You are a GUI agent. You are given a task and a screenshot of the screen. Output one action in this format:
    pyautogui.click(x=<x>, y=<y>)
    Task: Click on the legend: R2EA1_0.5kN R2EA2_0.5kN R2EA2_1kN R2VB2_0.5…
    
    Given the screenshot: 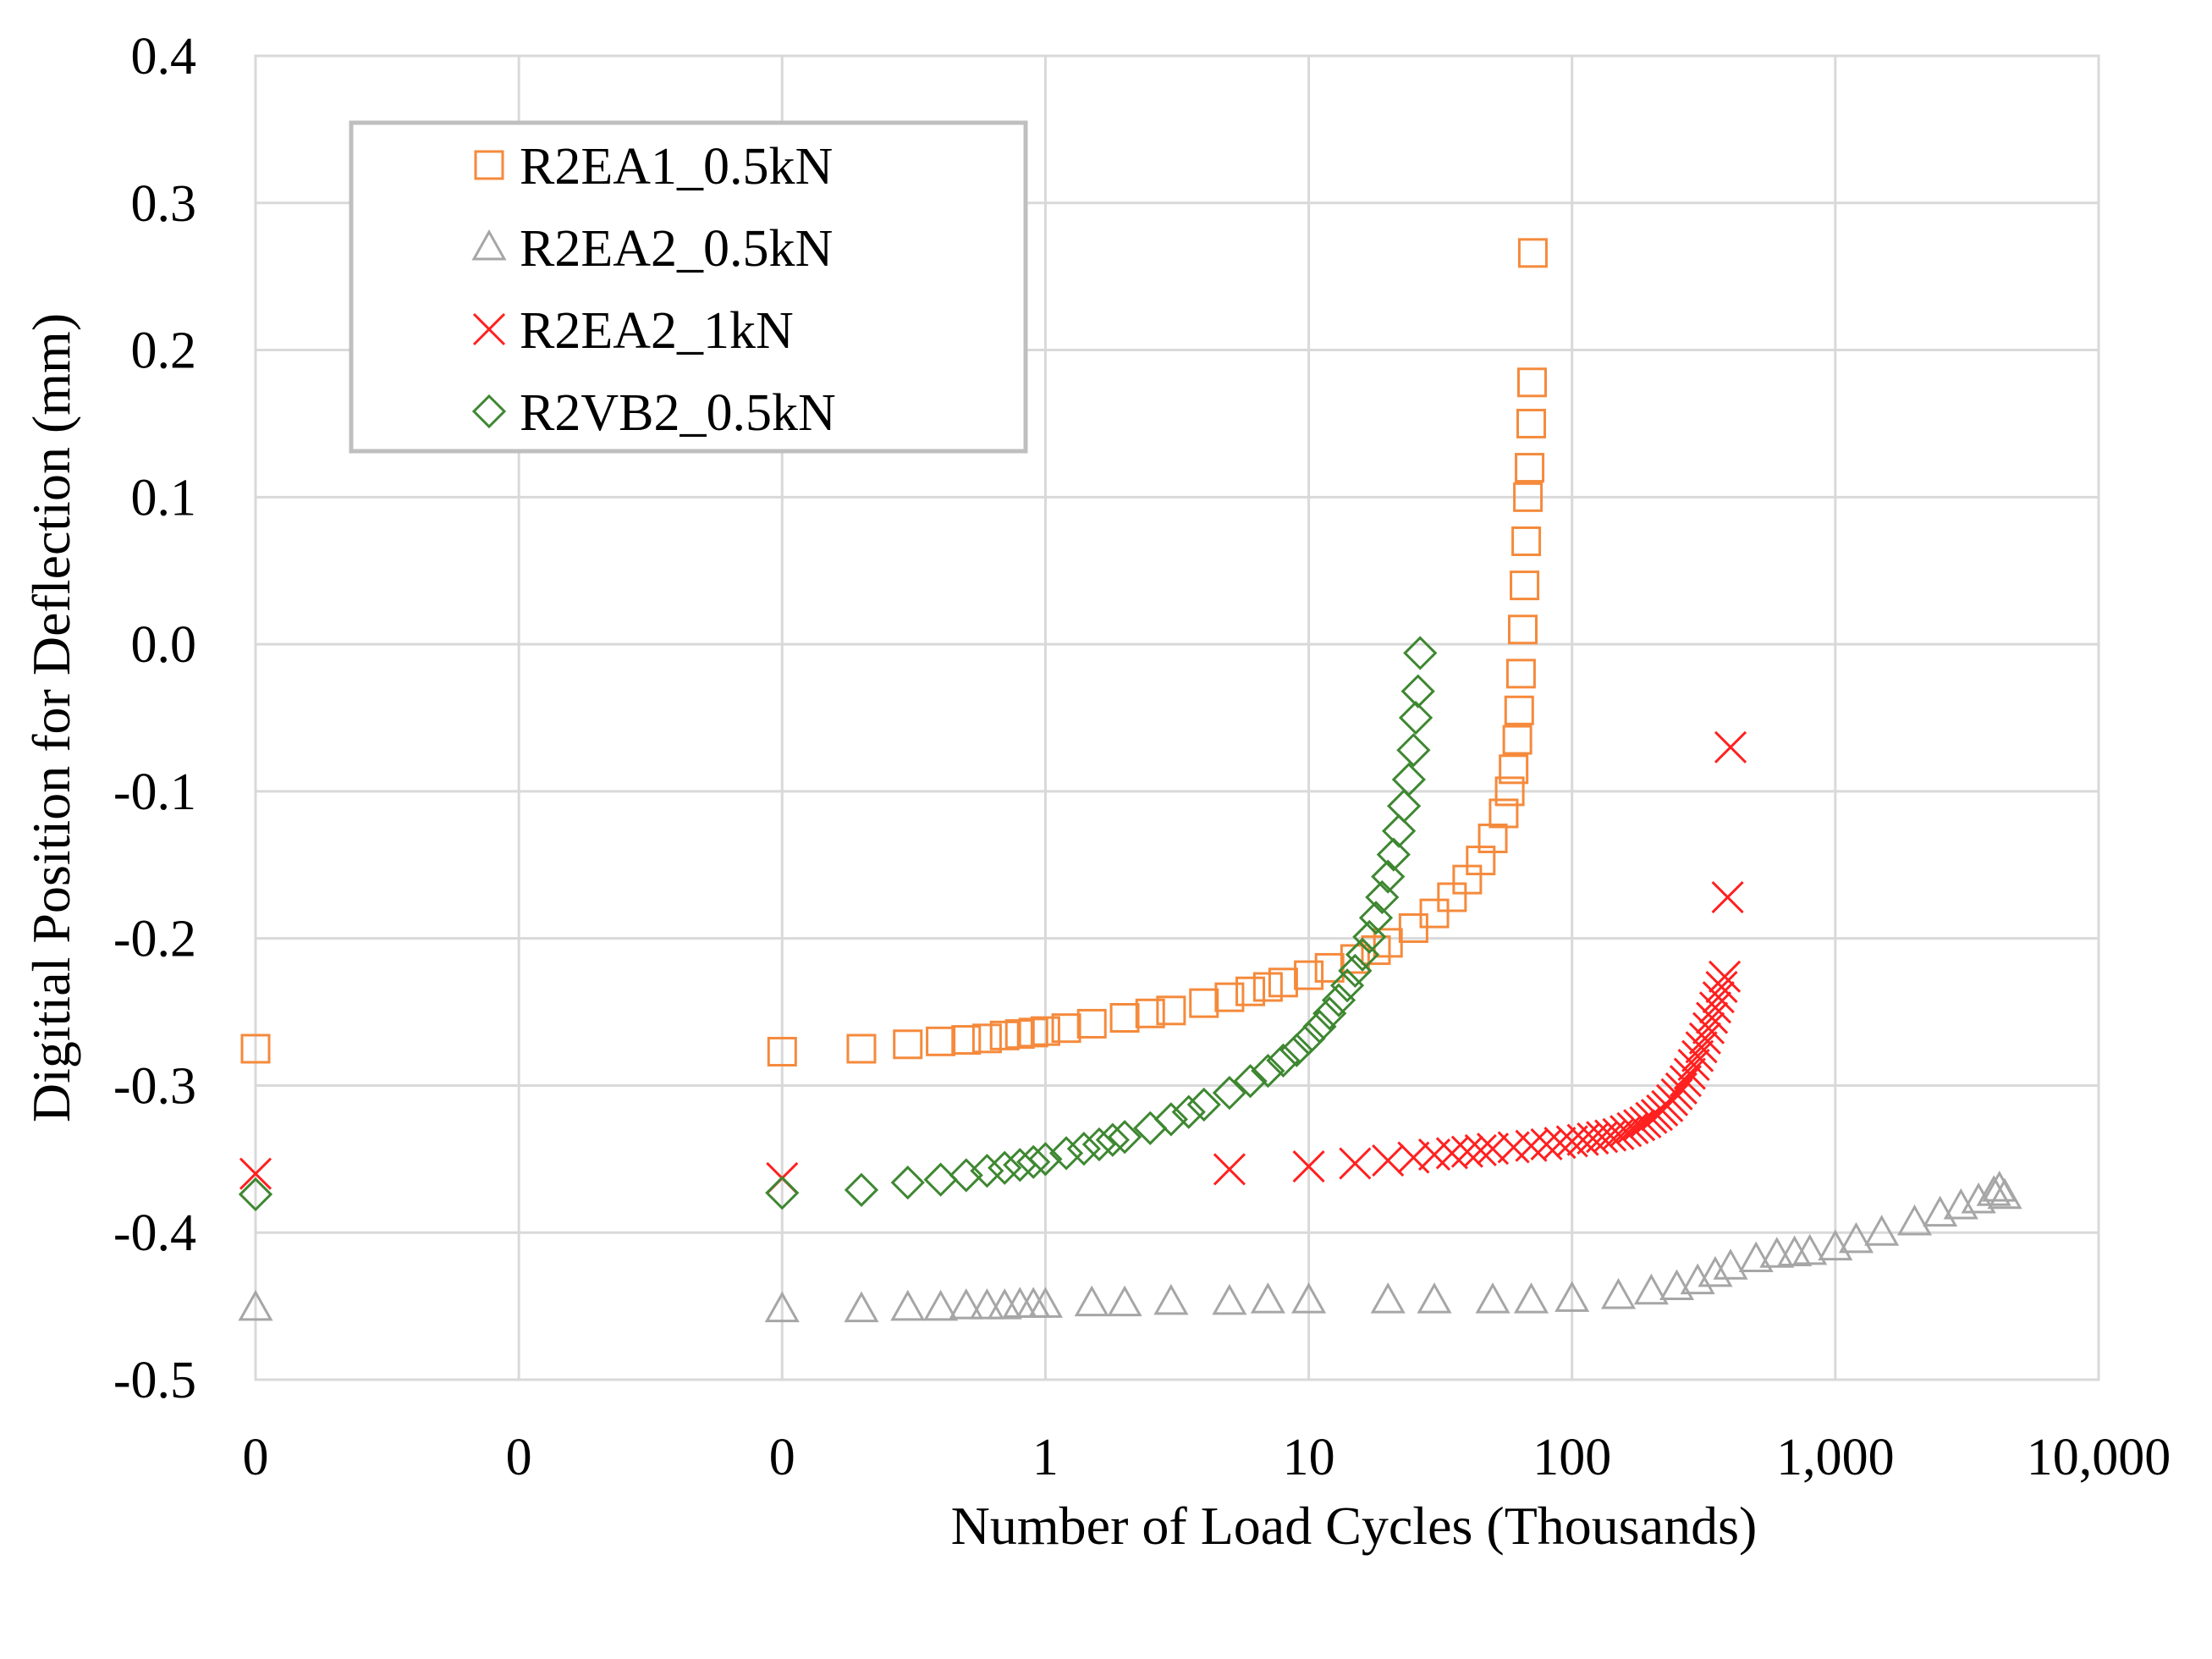 What is the action you would take?
    pyautogui.click(x=688, y=287)
    